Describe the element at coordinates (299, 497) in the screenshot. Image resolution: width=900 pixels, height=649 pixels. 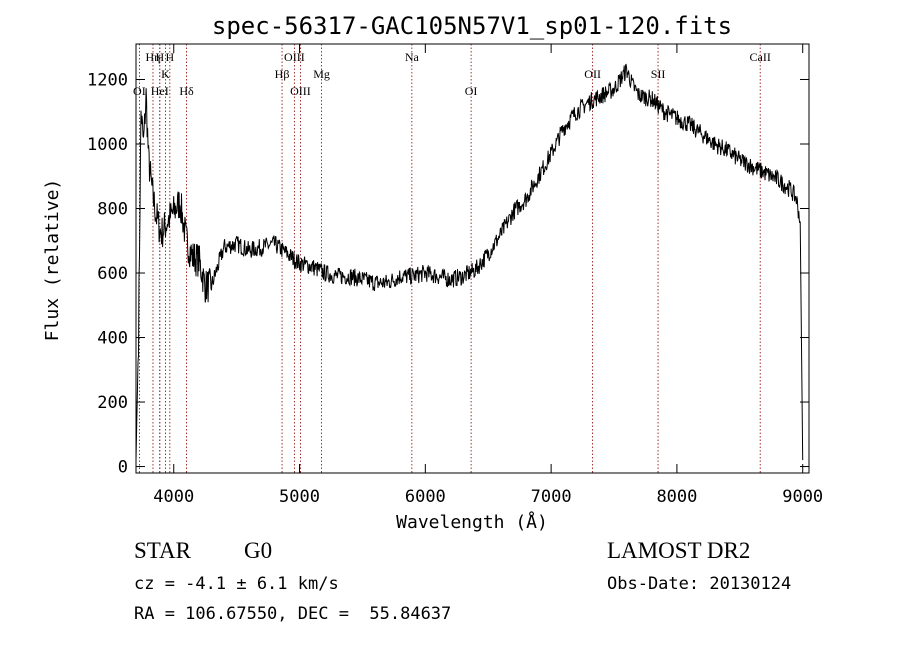
I see `x-tick-label: 5000` at that location.